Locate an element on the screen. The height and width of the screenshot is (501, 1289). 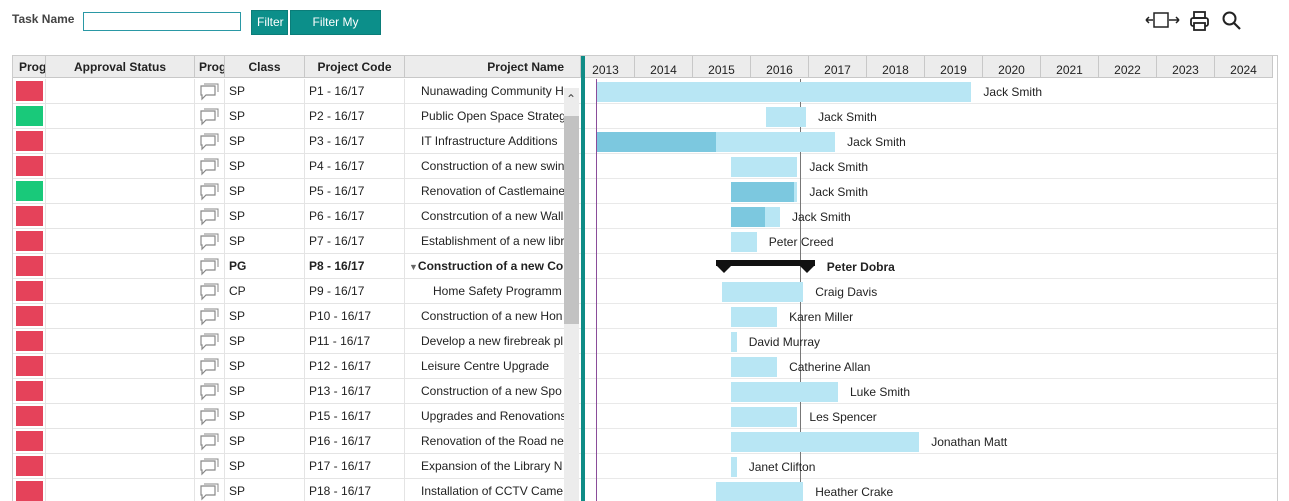
table-row: PG P8 - 16/17 ▼Construction of a new Cor is located at coordinates (297, 266).